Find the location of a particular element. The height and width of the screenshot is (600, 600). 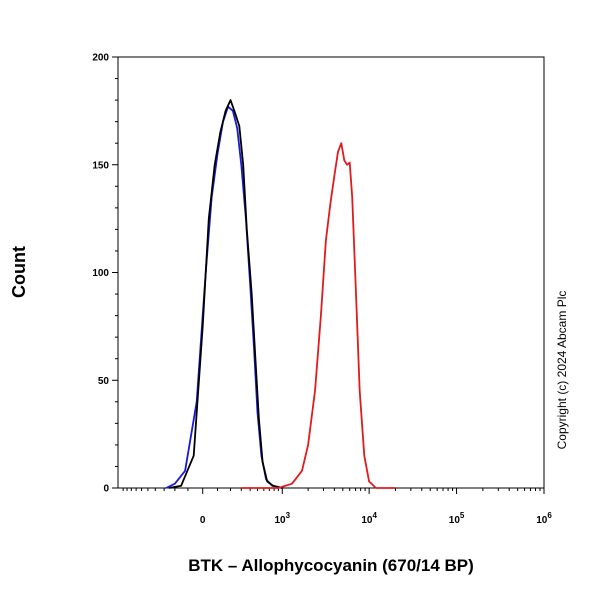

x-tick-label: 10⁶ is located at coordinates (544, 518).